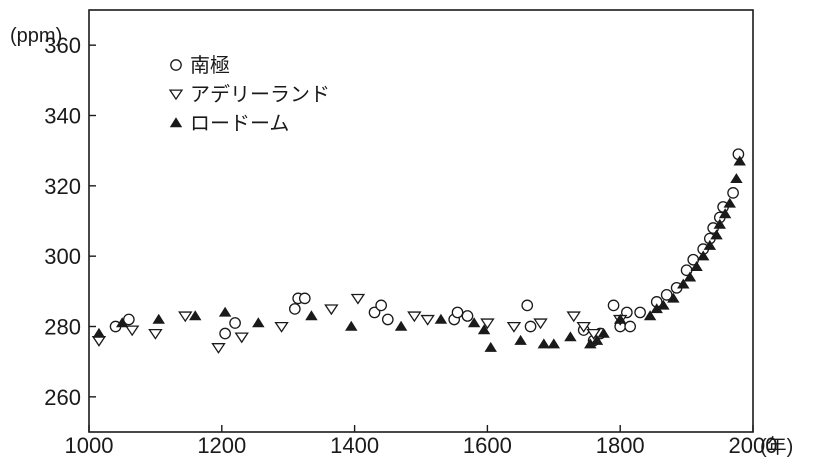 This screenshot has height=465, width=834. Describe the element at coordinates (260, 94) in the screenshot. I see `legend-label: アデリーランド` at that location.